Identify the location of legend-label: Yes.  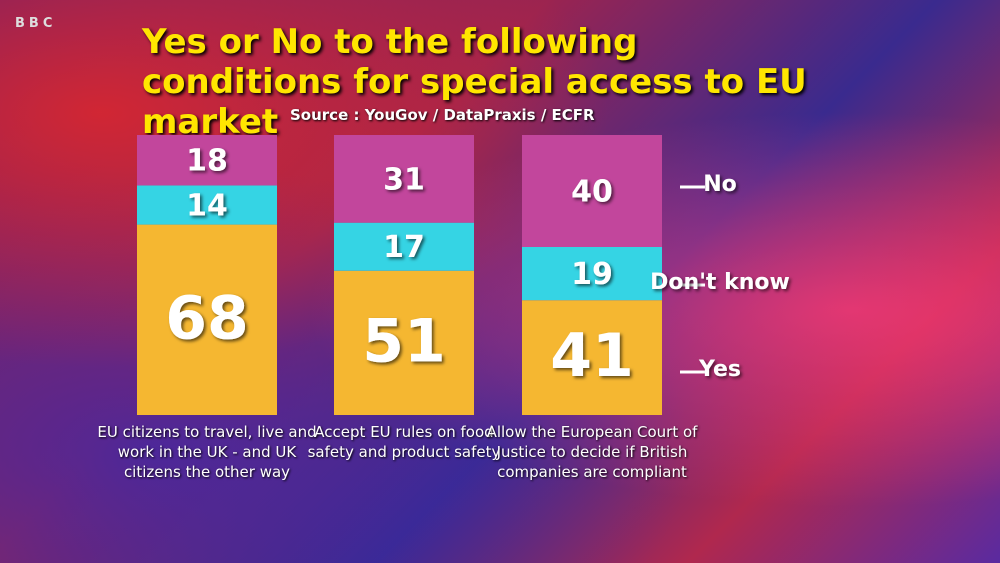
(719, 369).